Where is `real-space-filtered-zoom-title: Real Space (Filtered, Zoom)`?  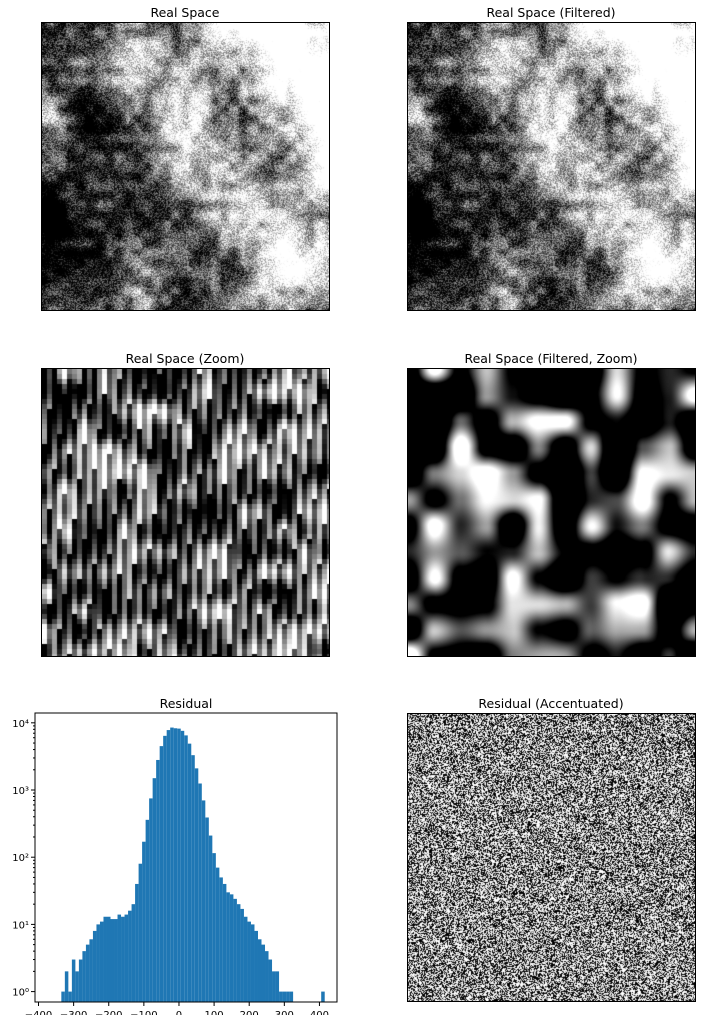
real-space-filtered-zoom-title: Real Space (Filtered, Zoom) is located at coordinates (551, 358).